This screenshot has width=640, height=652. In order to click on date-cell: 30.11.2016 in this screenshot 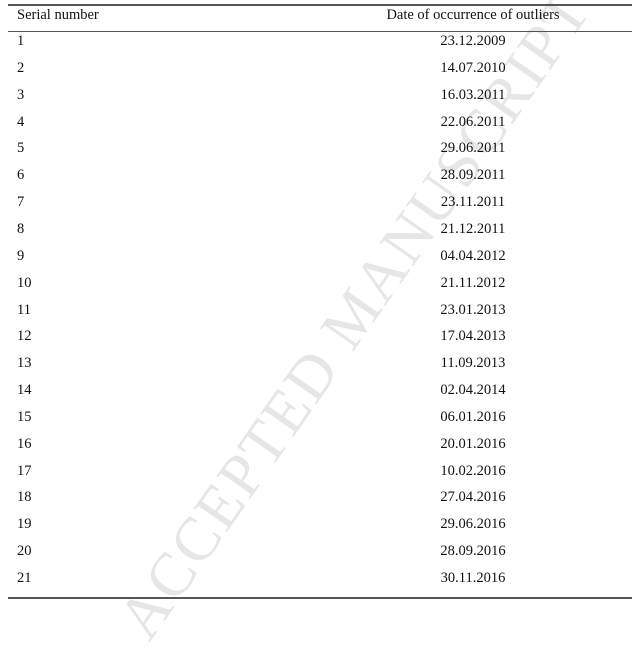, I will do `click(473, 578)`.